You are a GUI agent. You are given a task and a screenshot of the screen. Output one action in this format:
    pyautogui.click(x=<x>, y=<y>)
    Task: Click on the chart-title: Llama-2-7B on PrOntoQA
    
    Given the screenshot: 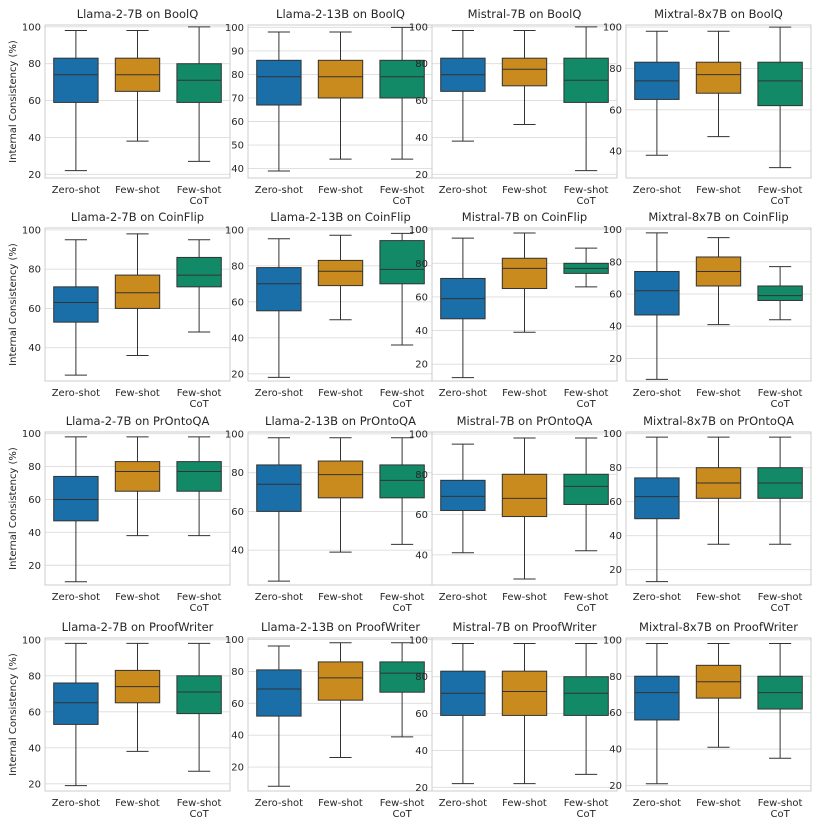 What is the action you would take?
    pyautogui.click(x=138, y=421)
    